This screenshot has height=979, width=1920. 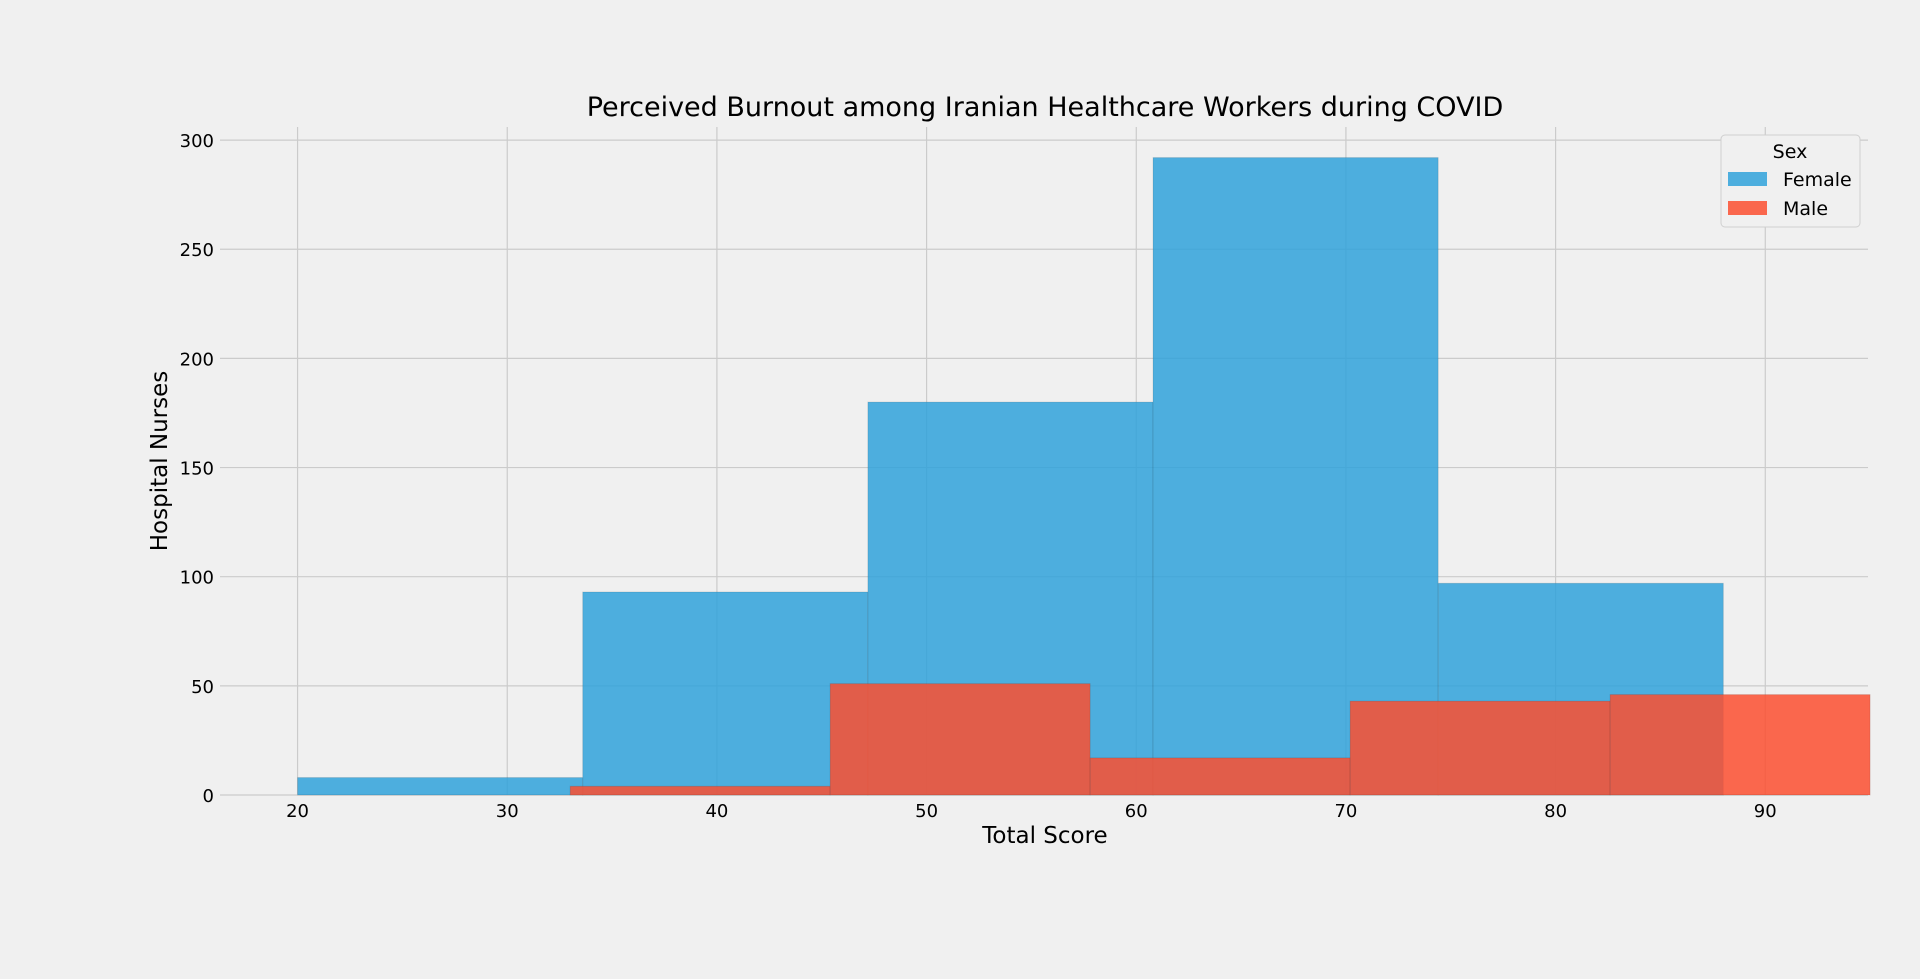 I want to click on x-tick-label: 40, so click(x=716, y=811).